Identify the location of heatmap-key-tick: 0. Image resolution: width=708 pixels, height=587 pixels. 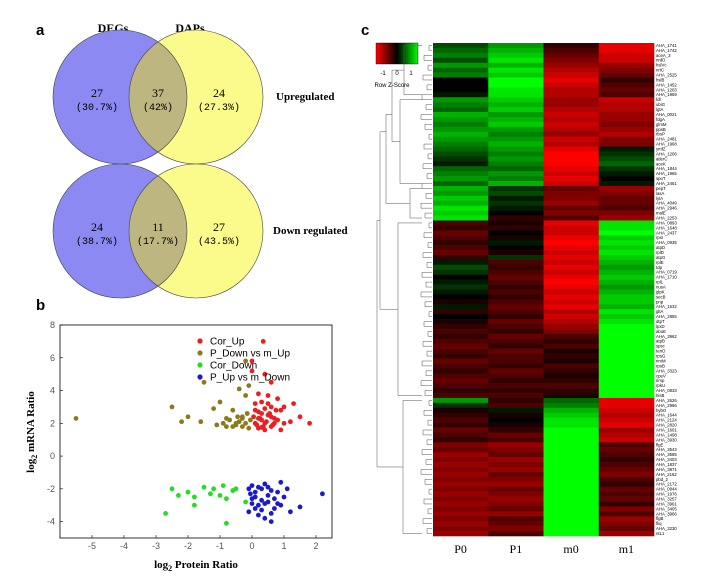
(397, 74).